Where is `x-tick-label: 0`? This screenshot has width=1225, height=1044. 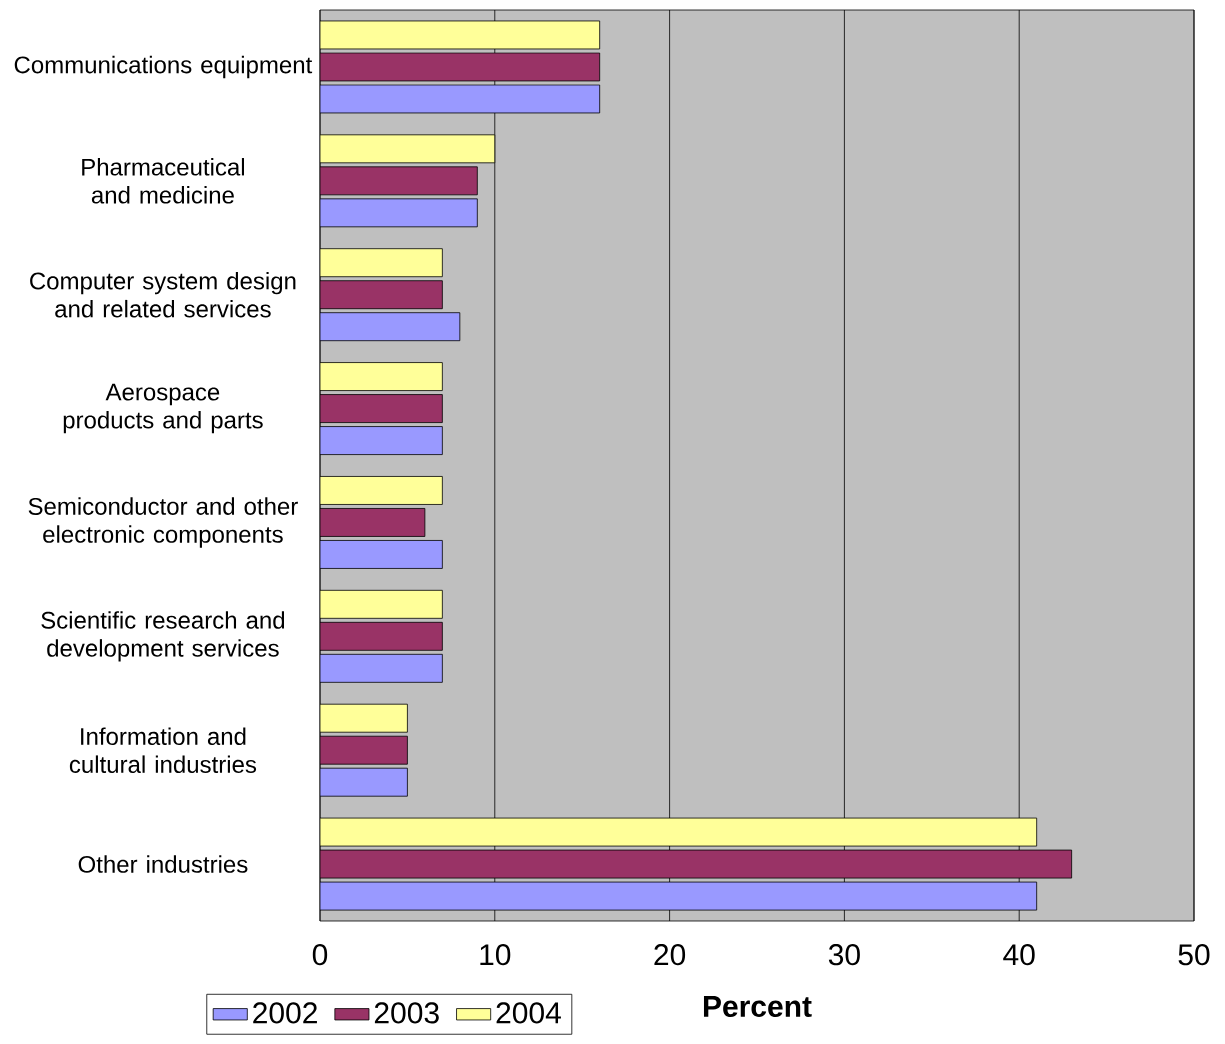 x-tick-label: 0 is located at coordinates (320, 955).